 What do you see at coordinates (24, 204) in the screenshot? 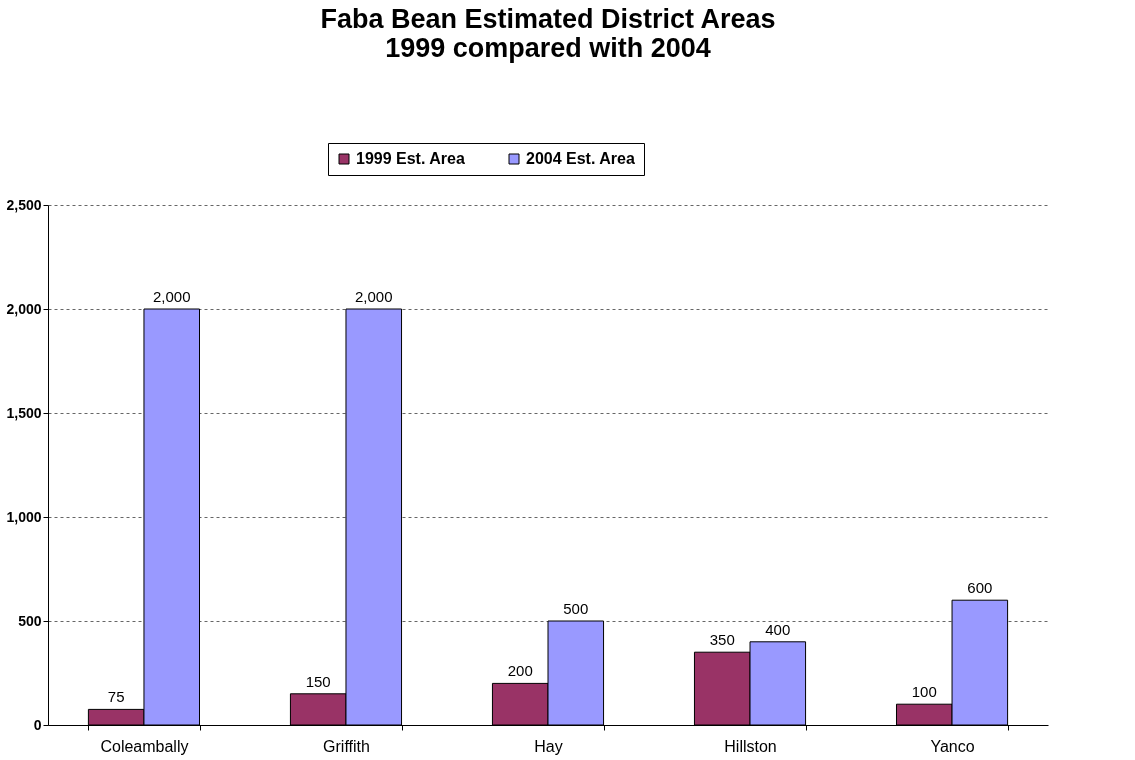
I see `y-tick-label: 2,500` at bounding box center [24, 204].